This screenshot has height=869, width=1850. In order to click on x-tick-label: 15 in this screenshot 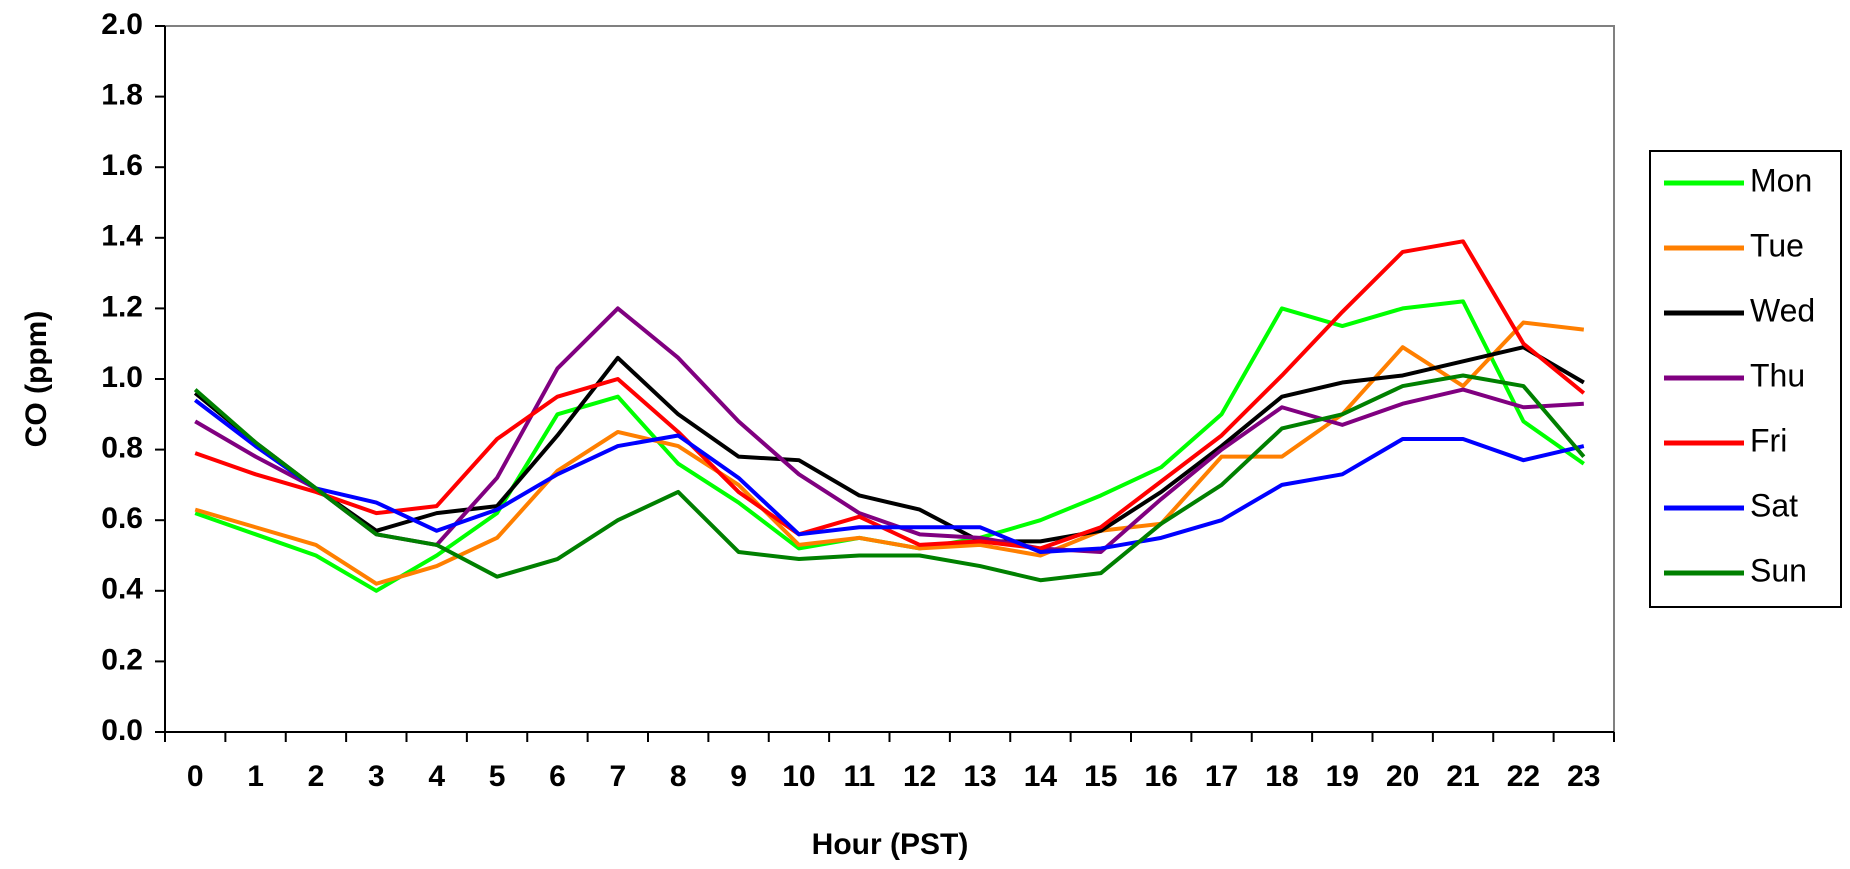, I will do `click(1100, 776)`.